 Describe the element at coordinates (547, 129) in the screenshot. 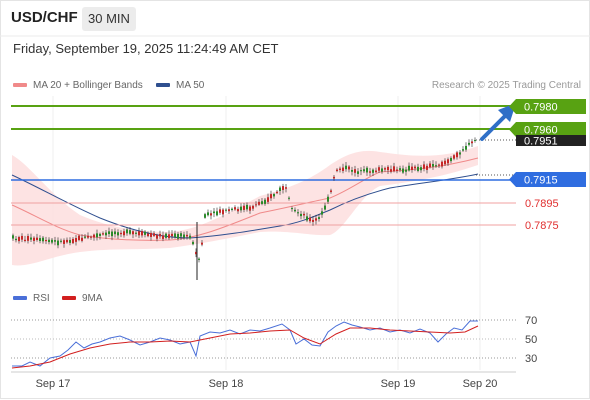

I see `level-label-1: 0.7960` at that location.